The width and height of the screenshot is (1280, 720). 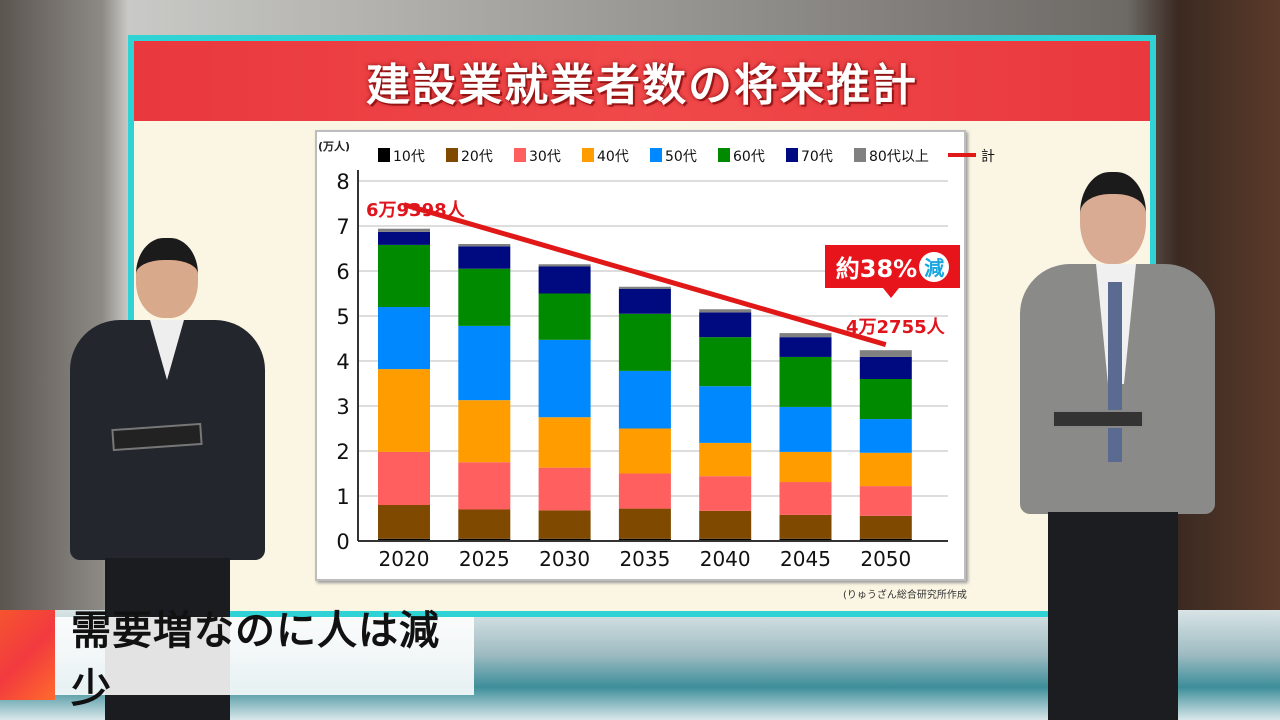 What do you see at coordinates (725, 493) in the screenshot?
I see `bar-segment-30代-2040` at bounding box center [725, 493].